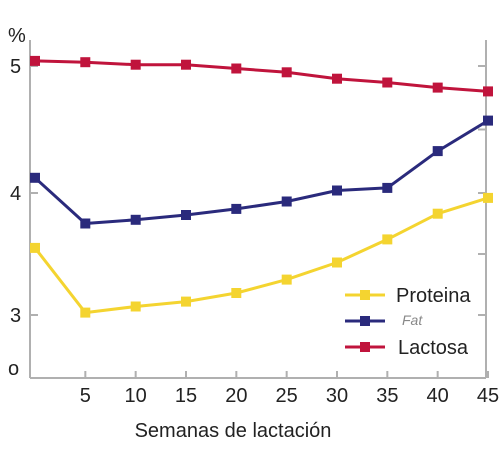  Describe the element at coordinates (433, 348) in the screenshot. I see `legend-label-lactosa: Lactosa` at that location.